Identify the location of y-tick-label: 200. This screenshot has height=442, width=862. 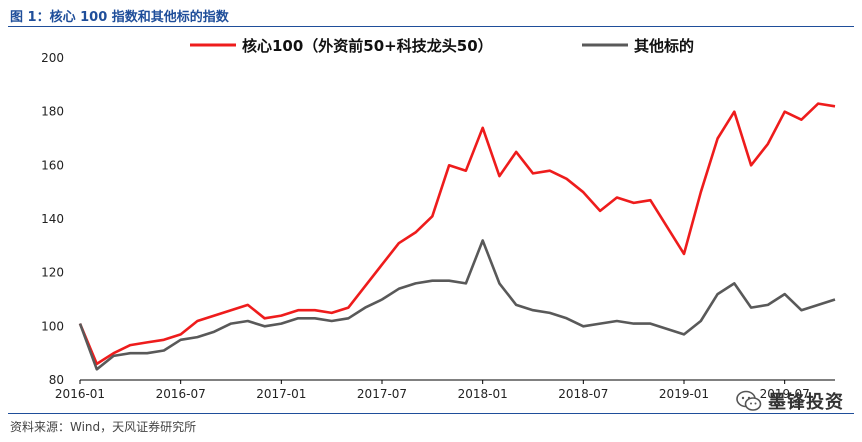
(52, 58).